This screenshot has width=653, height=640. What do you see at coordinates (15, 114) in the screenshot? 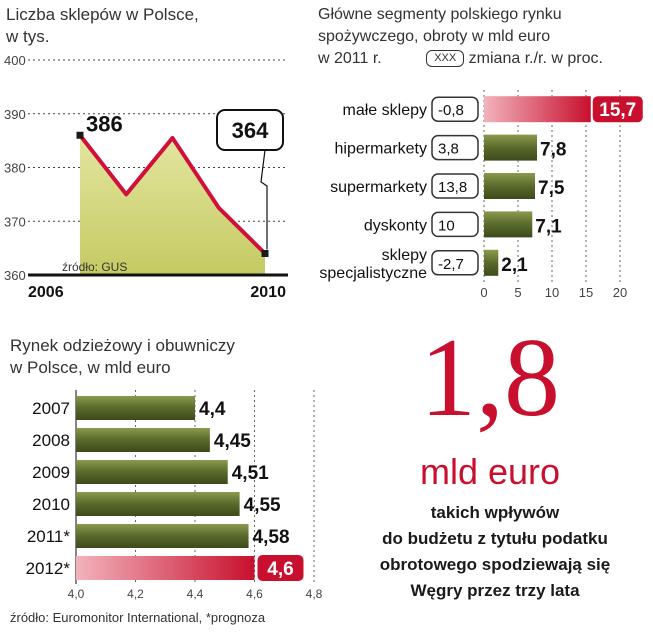
I see `chart1-y-tick: 390` at bounding box center [15, 114].